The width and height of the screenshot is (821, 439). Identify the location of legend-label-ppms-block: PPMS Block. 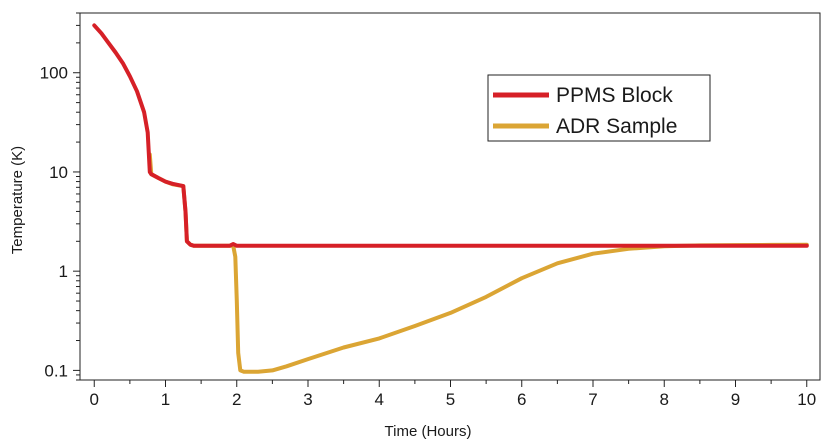
(614, 95).